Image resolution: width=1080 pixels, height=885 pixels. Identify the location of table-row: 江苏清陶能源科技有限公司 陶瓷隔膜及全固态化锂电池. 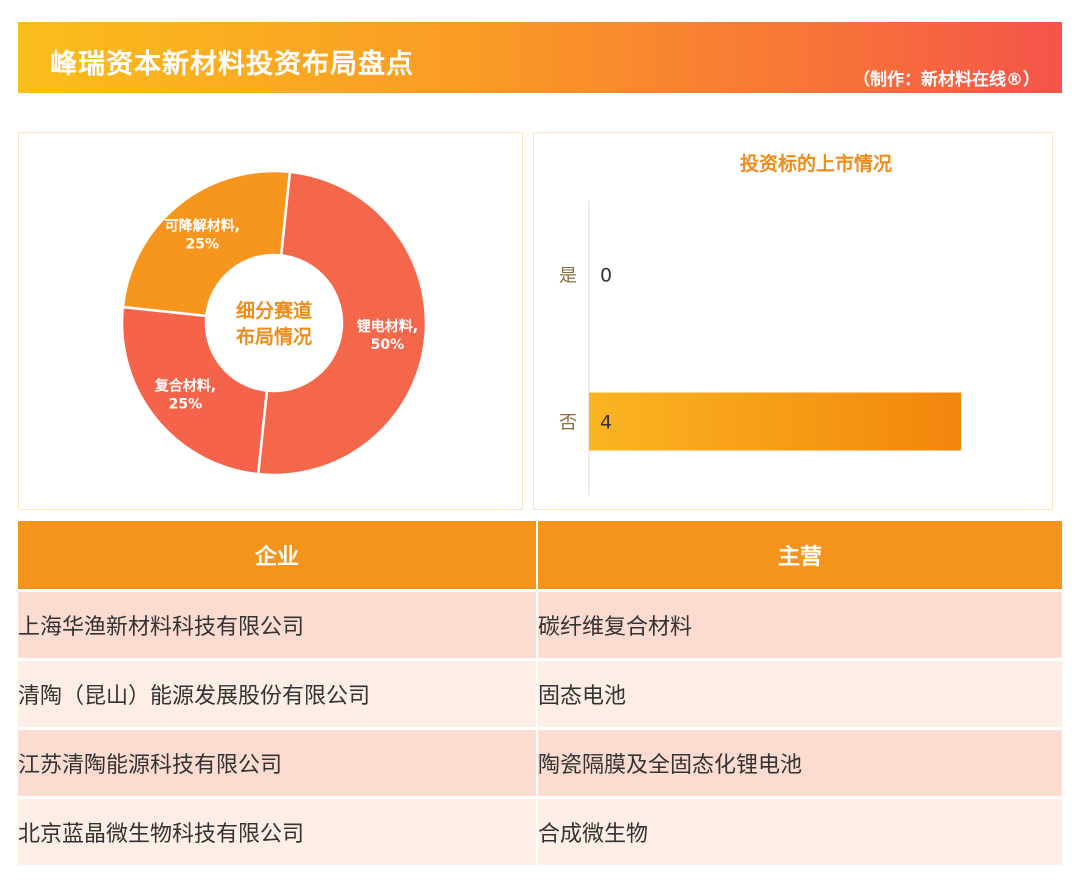
(540, 761).